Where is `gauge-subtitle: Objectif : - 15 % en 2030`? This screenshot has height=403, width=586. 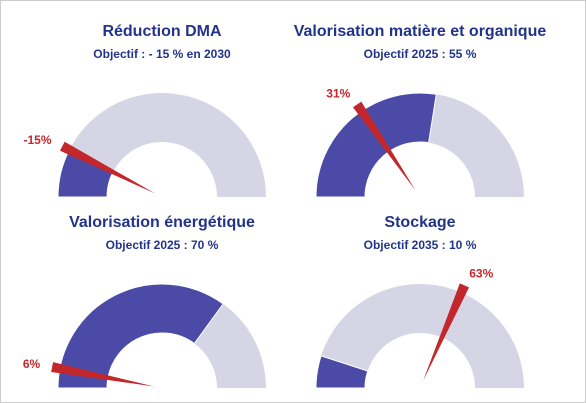 gauge-subtitle: Objectif : - 15 % en 2030 is located at coordinates (162, 54).